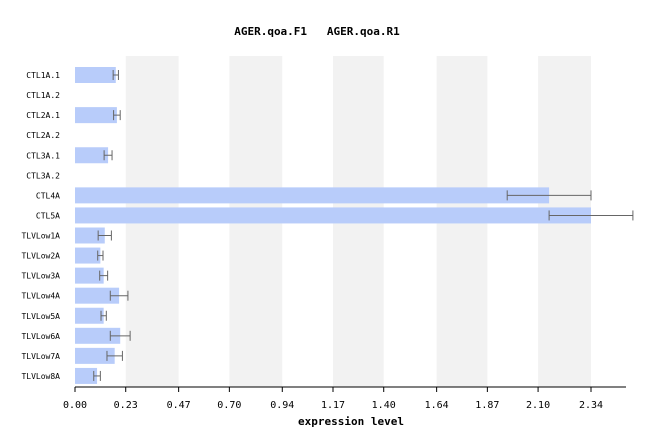 This screenshot has height=446, width=653. I want to click on x-tick-label: 0.47, so click(179, 405).